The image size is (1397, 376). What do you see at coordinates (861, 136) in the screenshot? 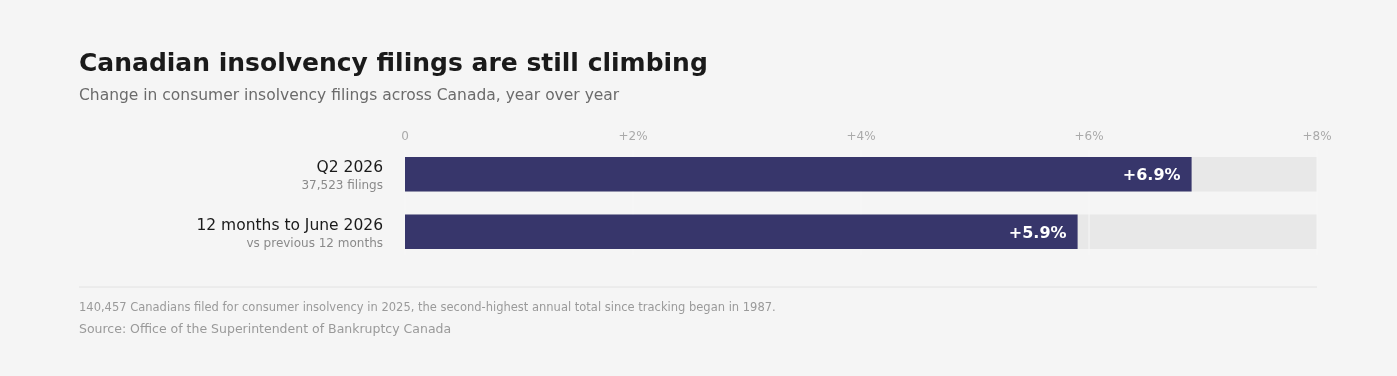
I see `x-tick-label: +4%` at bounding box center [861, 136].